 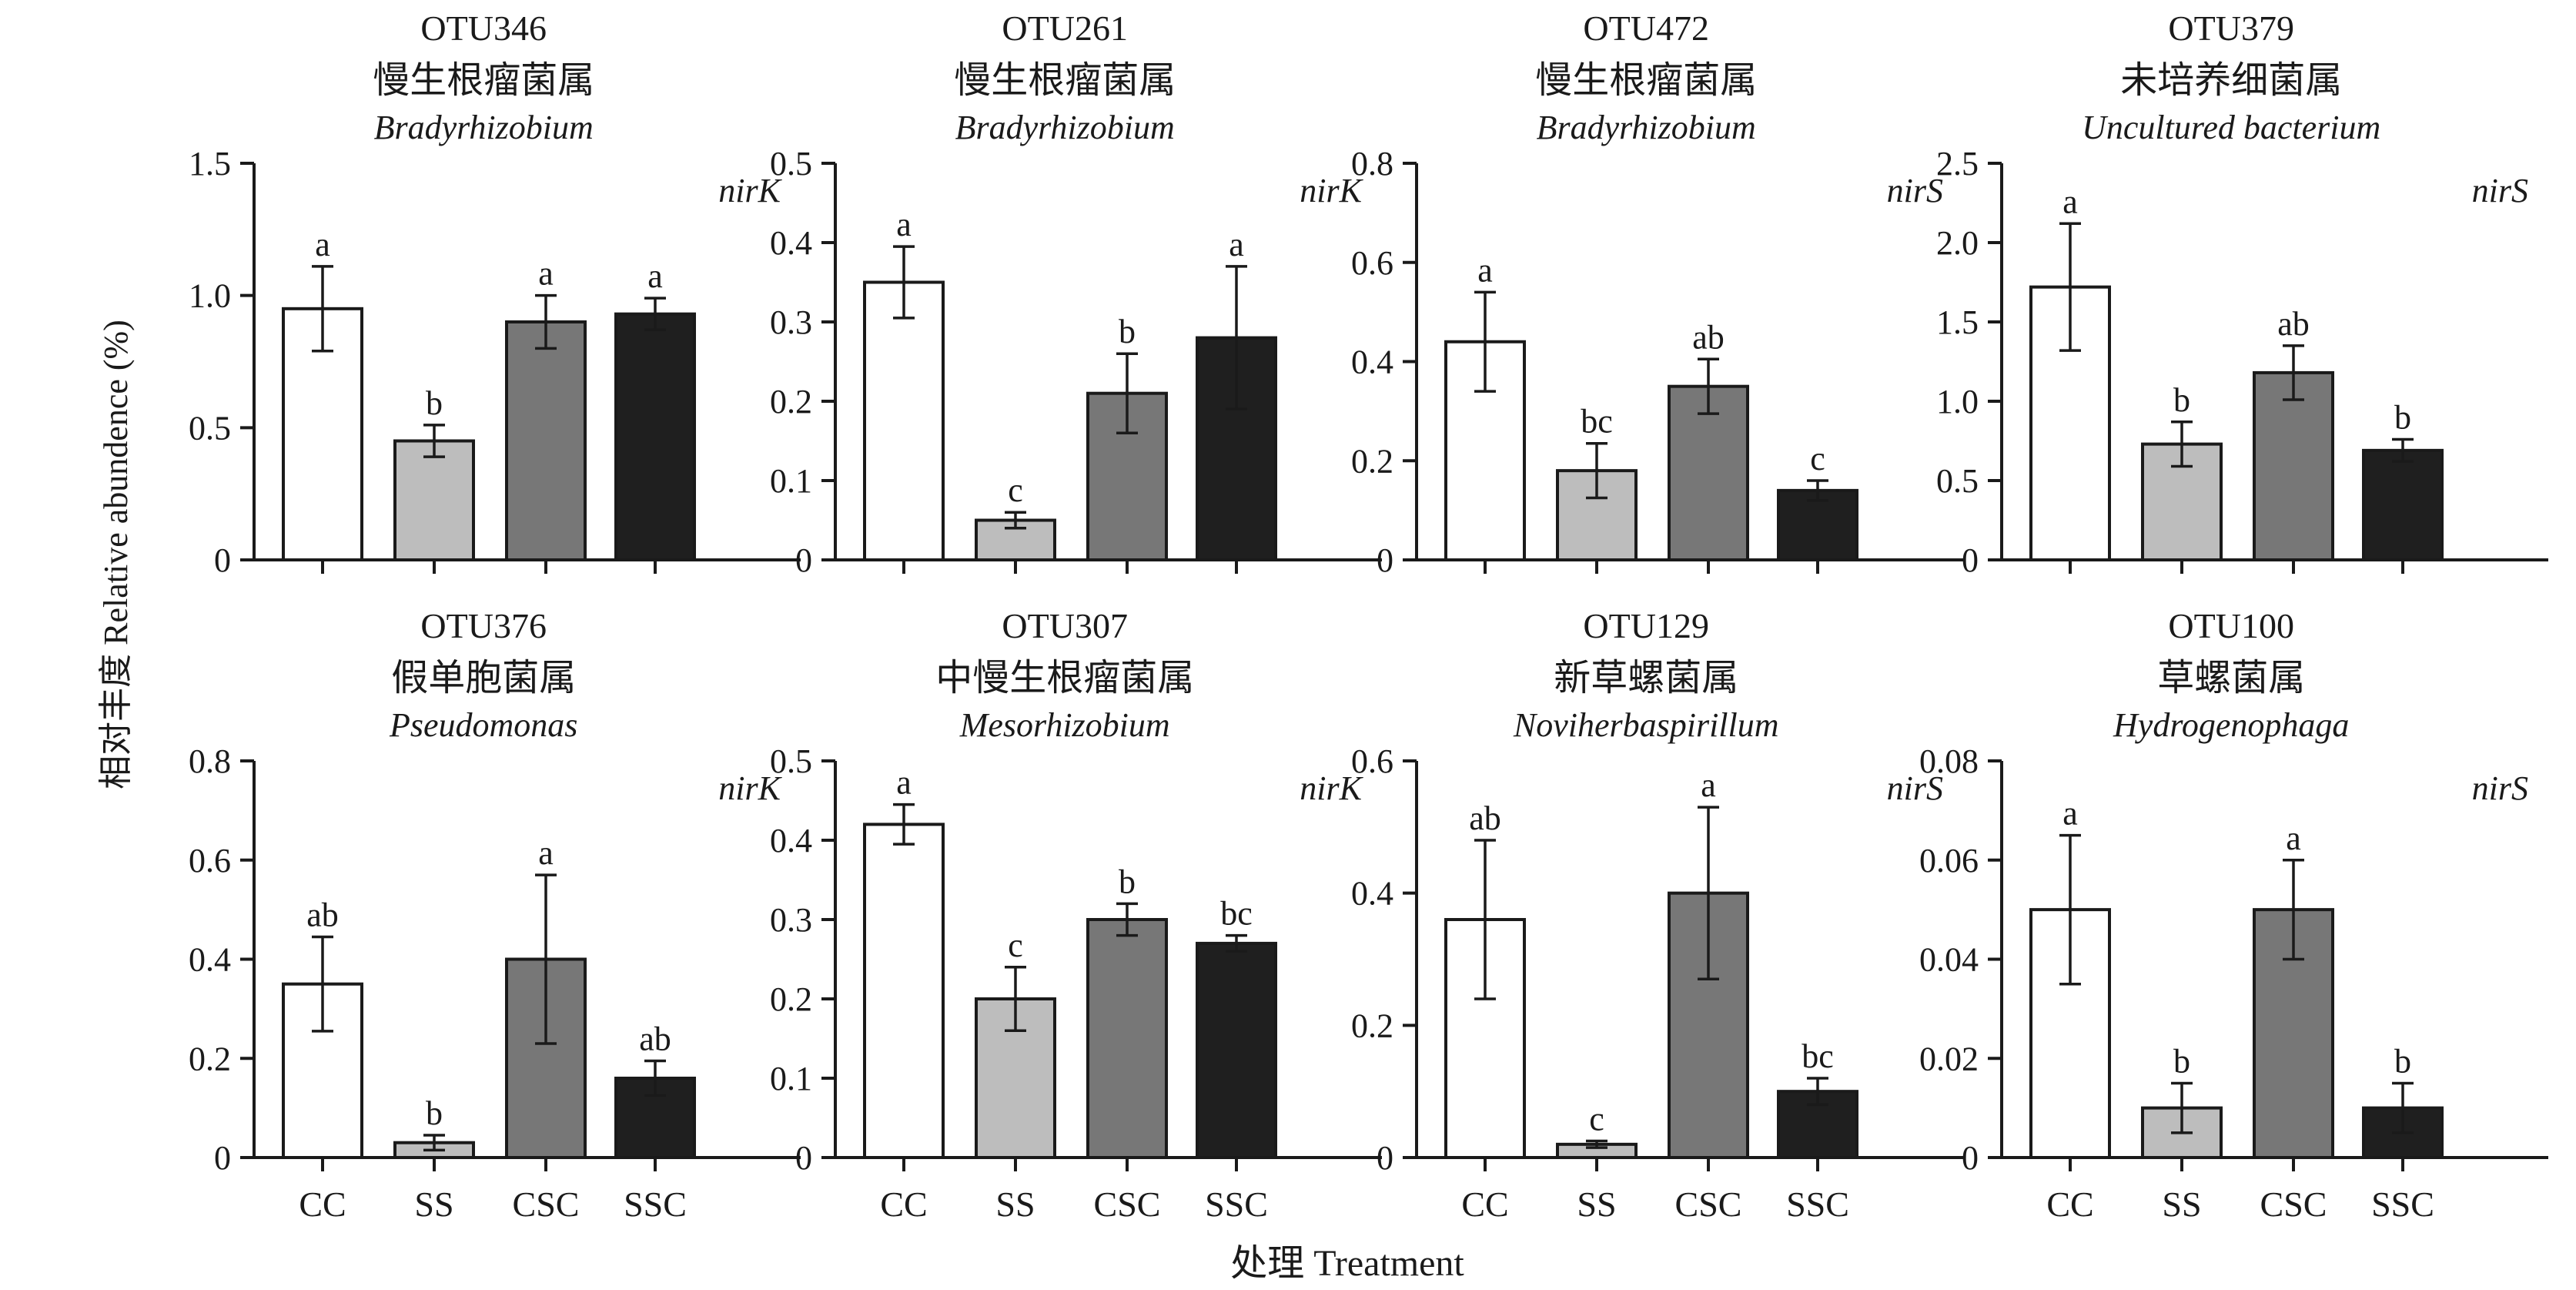 I want to click on panel-title-otu: OTU307, so click(x=1065, y=625).